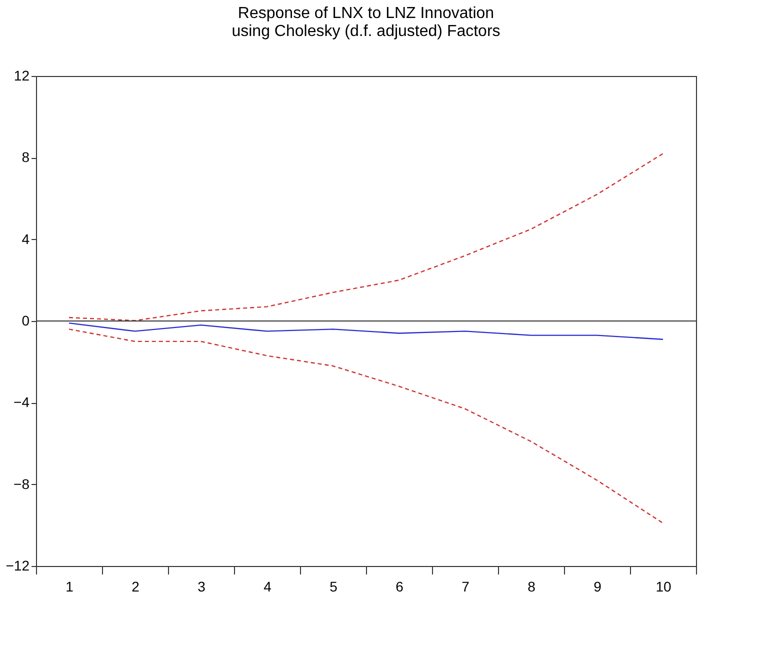 The image size is (757, 653). What do you see at coordinates (334, 586) in the screenshot?
I see `x-tick-label: 5` at bounding box center [334, 586].